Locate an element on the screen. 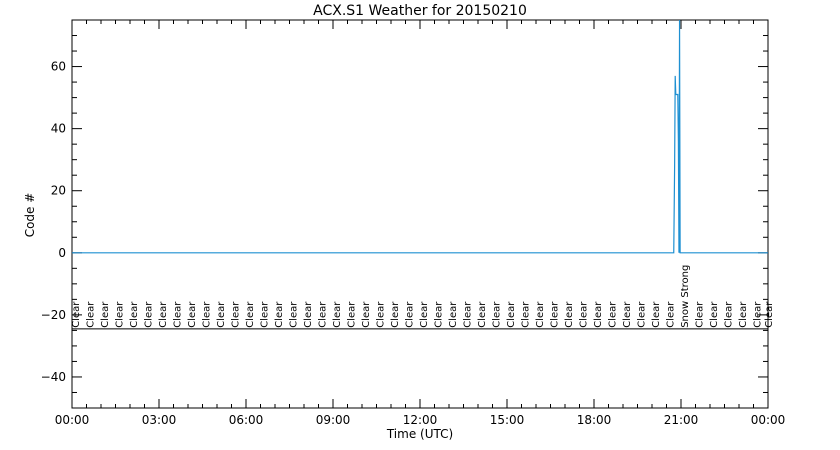 The image size is (840, 450). y-tick-label: 0 is located at coordinates (62, 253).